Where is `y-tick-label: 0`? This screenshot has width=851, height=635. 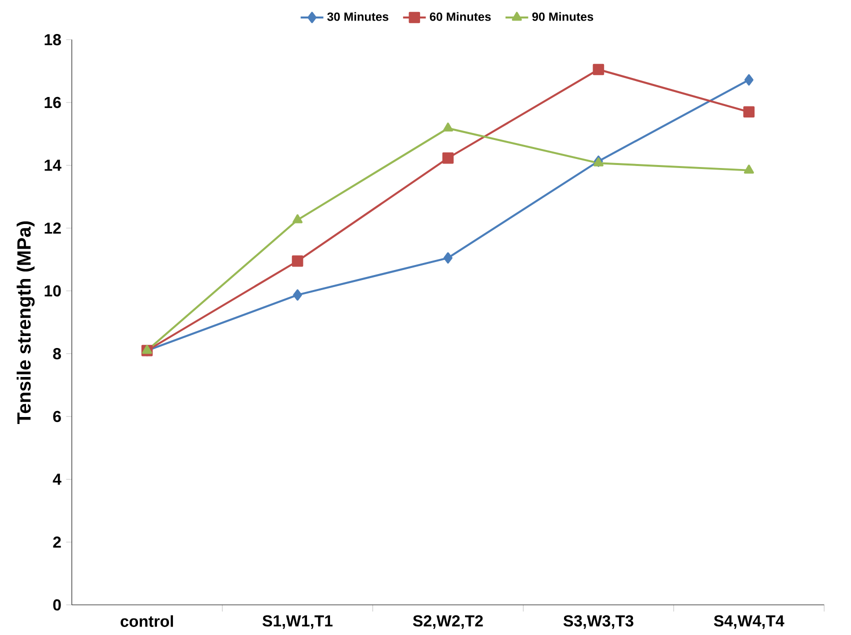
y-tick-label: 0 is located at coordinates (57, 604).